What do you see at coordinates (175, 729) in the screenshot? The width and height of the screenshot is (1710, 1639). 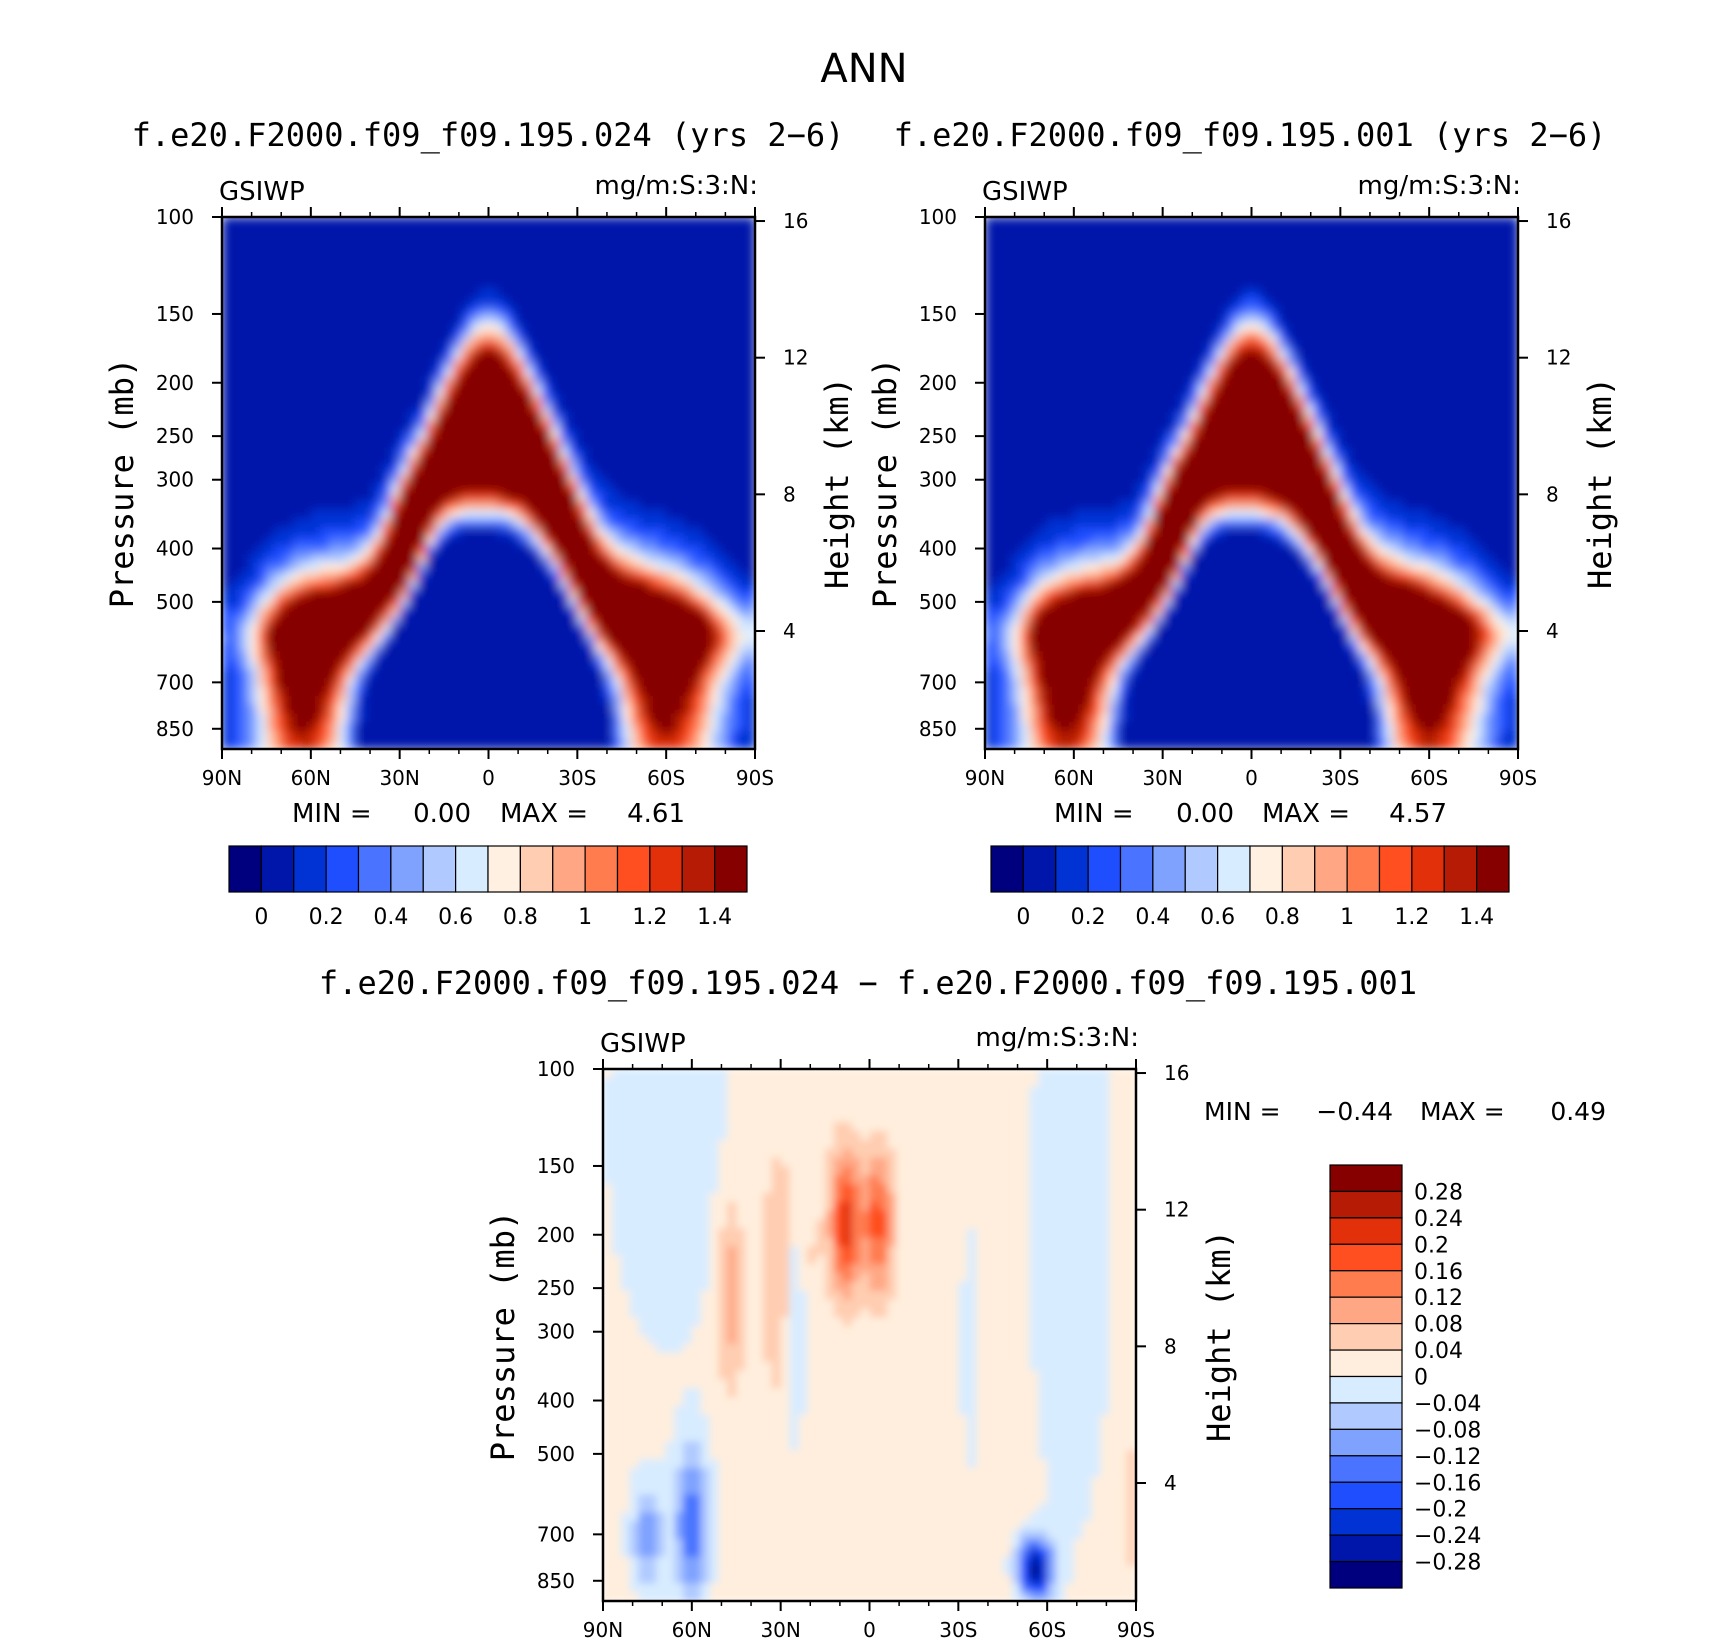 I see `y-tick-label: 850` at bounding box center [175, 729].